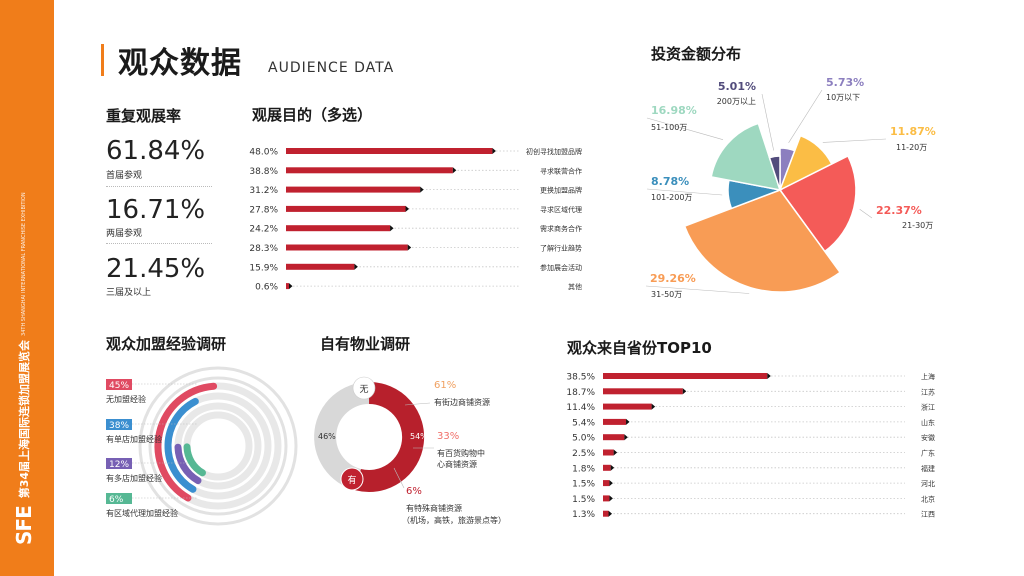  I want to click on pie-category-label: 10万以下, so click(843, 97).